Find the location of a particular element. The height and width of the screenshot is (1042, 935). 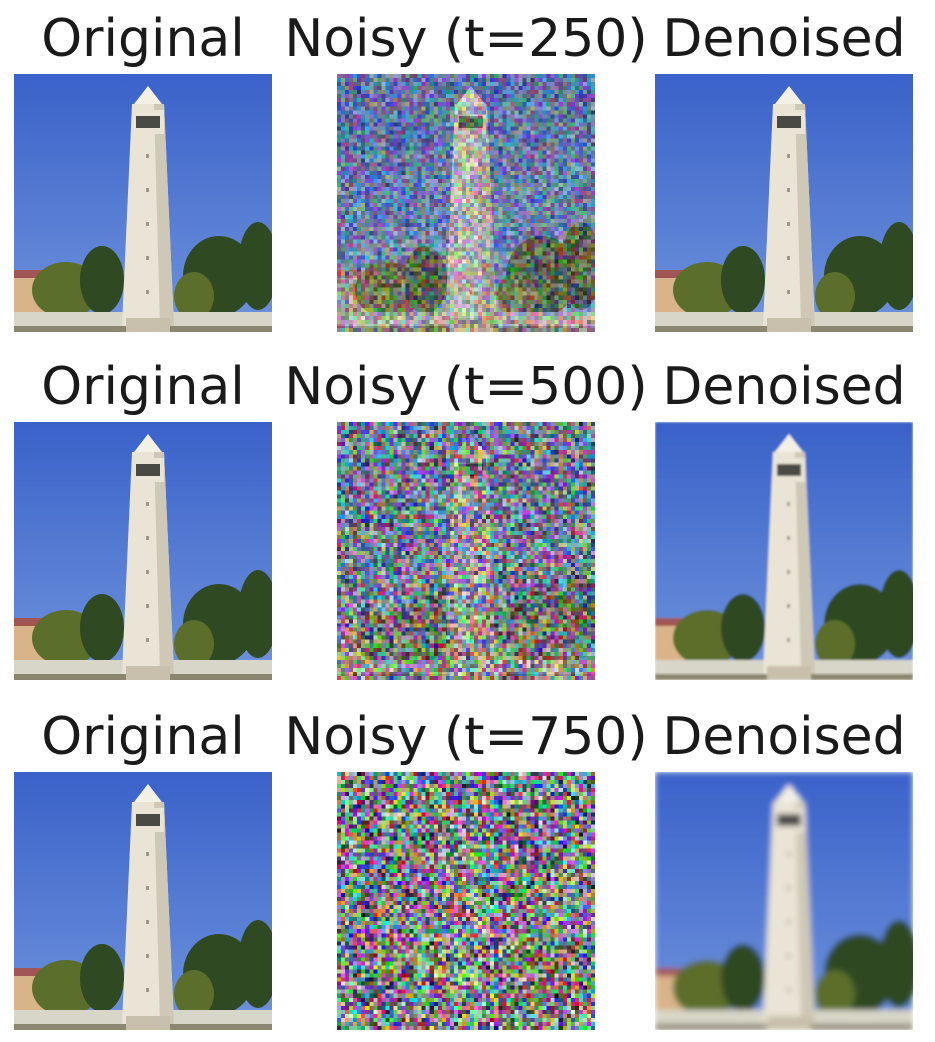

noisy-label: Noisy (t=250) is located at coordinates (466, 39).